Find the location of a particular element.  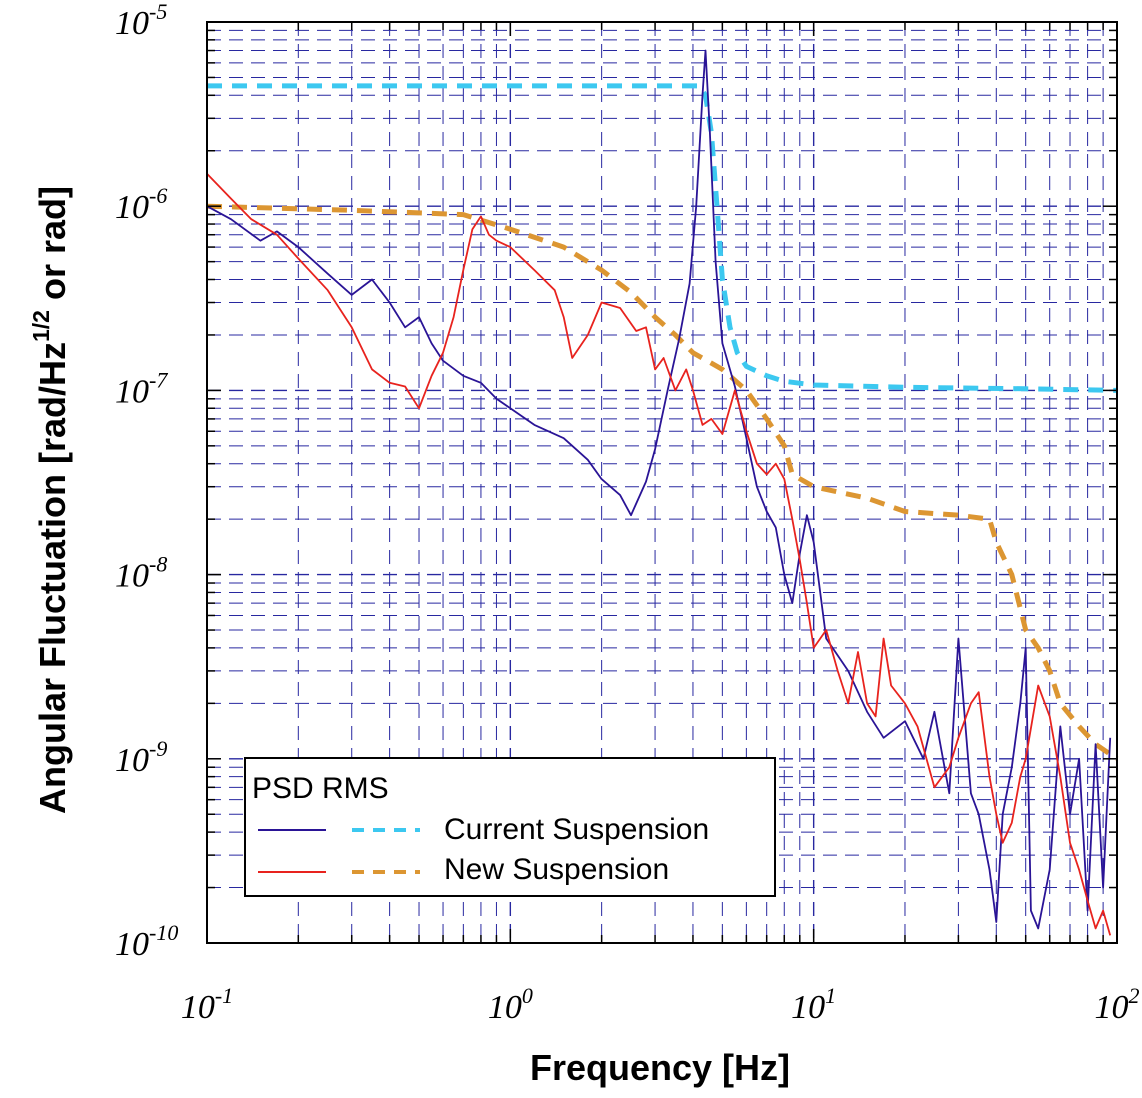

y-tick-label-exponent: -6 is located at coordinates (158, 195).